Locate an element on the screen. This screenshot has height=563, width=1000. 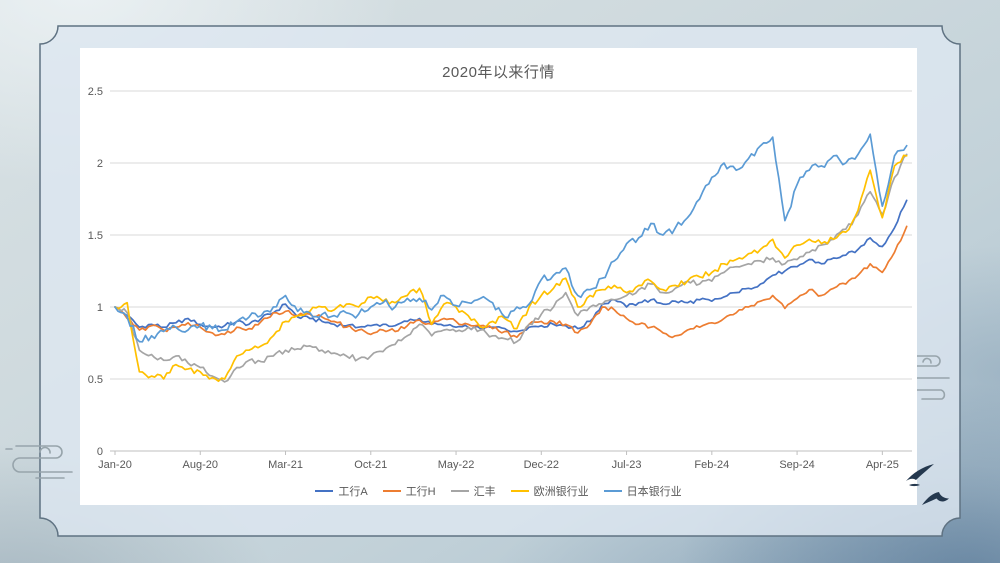
y-axis-tick-label: 0 is located at coordinates (100, 452).